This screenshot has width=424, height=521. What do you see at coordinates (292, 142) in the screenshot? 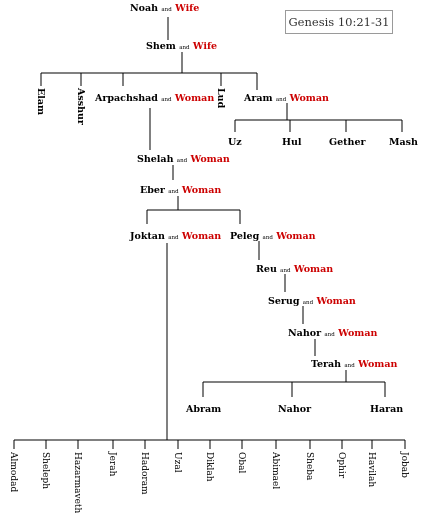
I see `person-hul: Hul` at bounding box center [292, 142].